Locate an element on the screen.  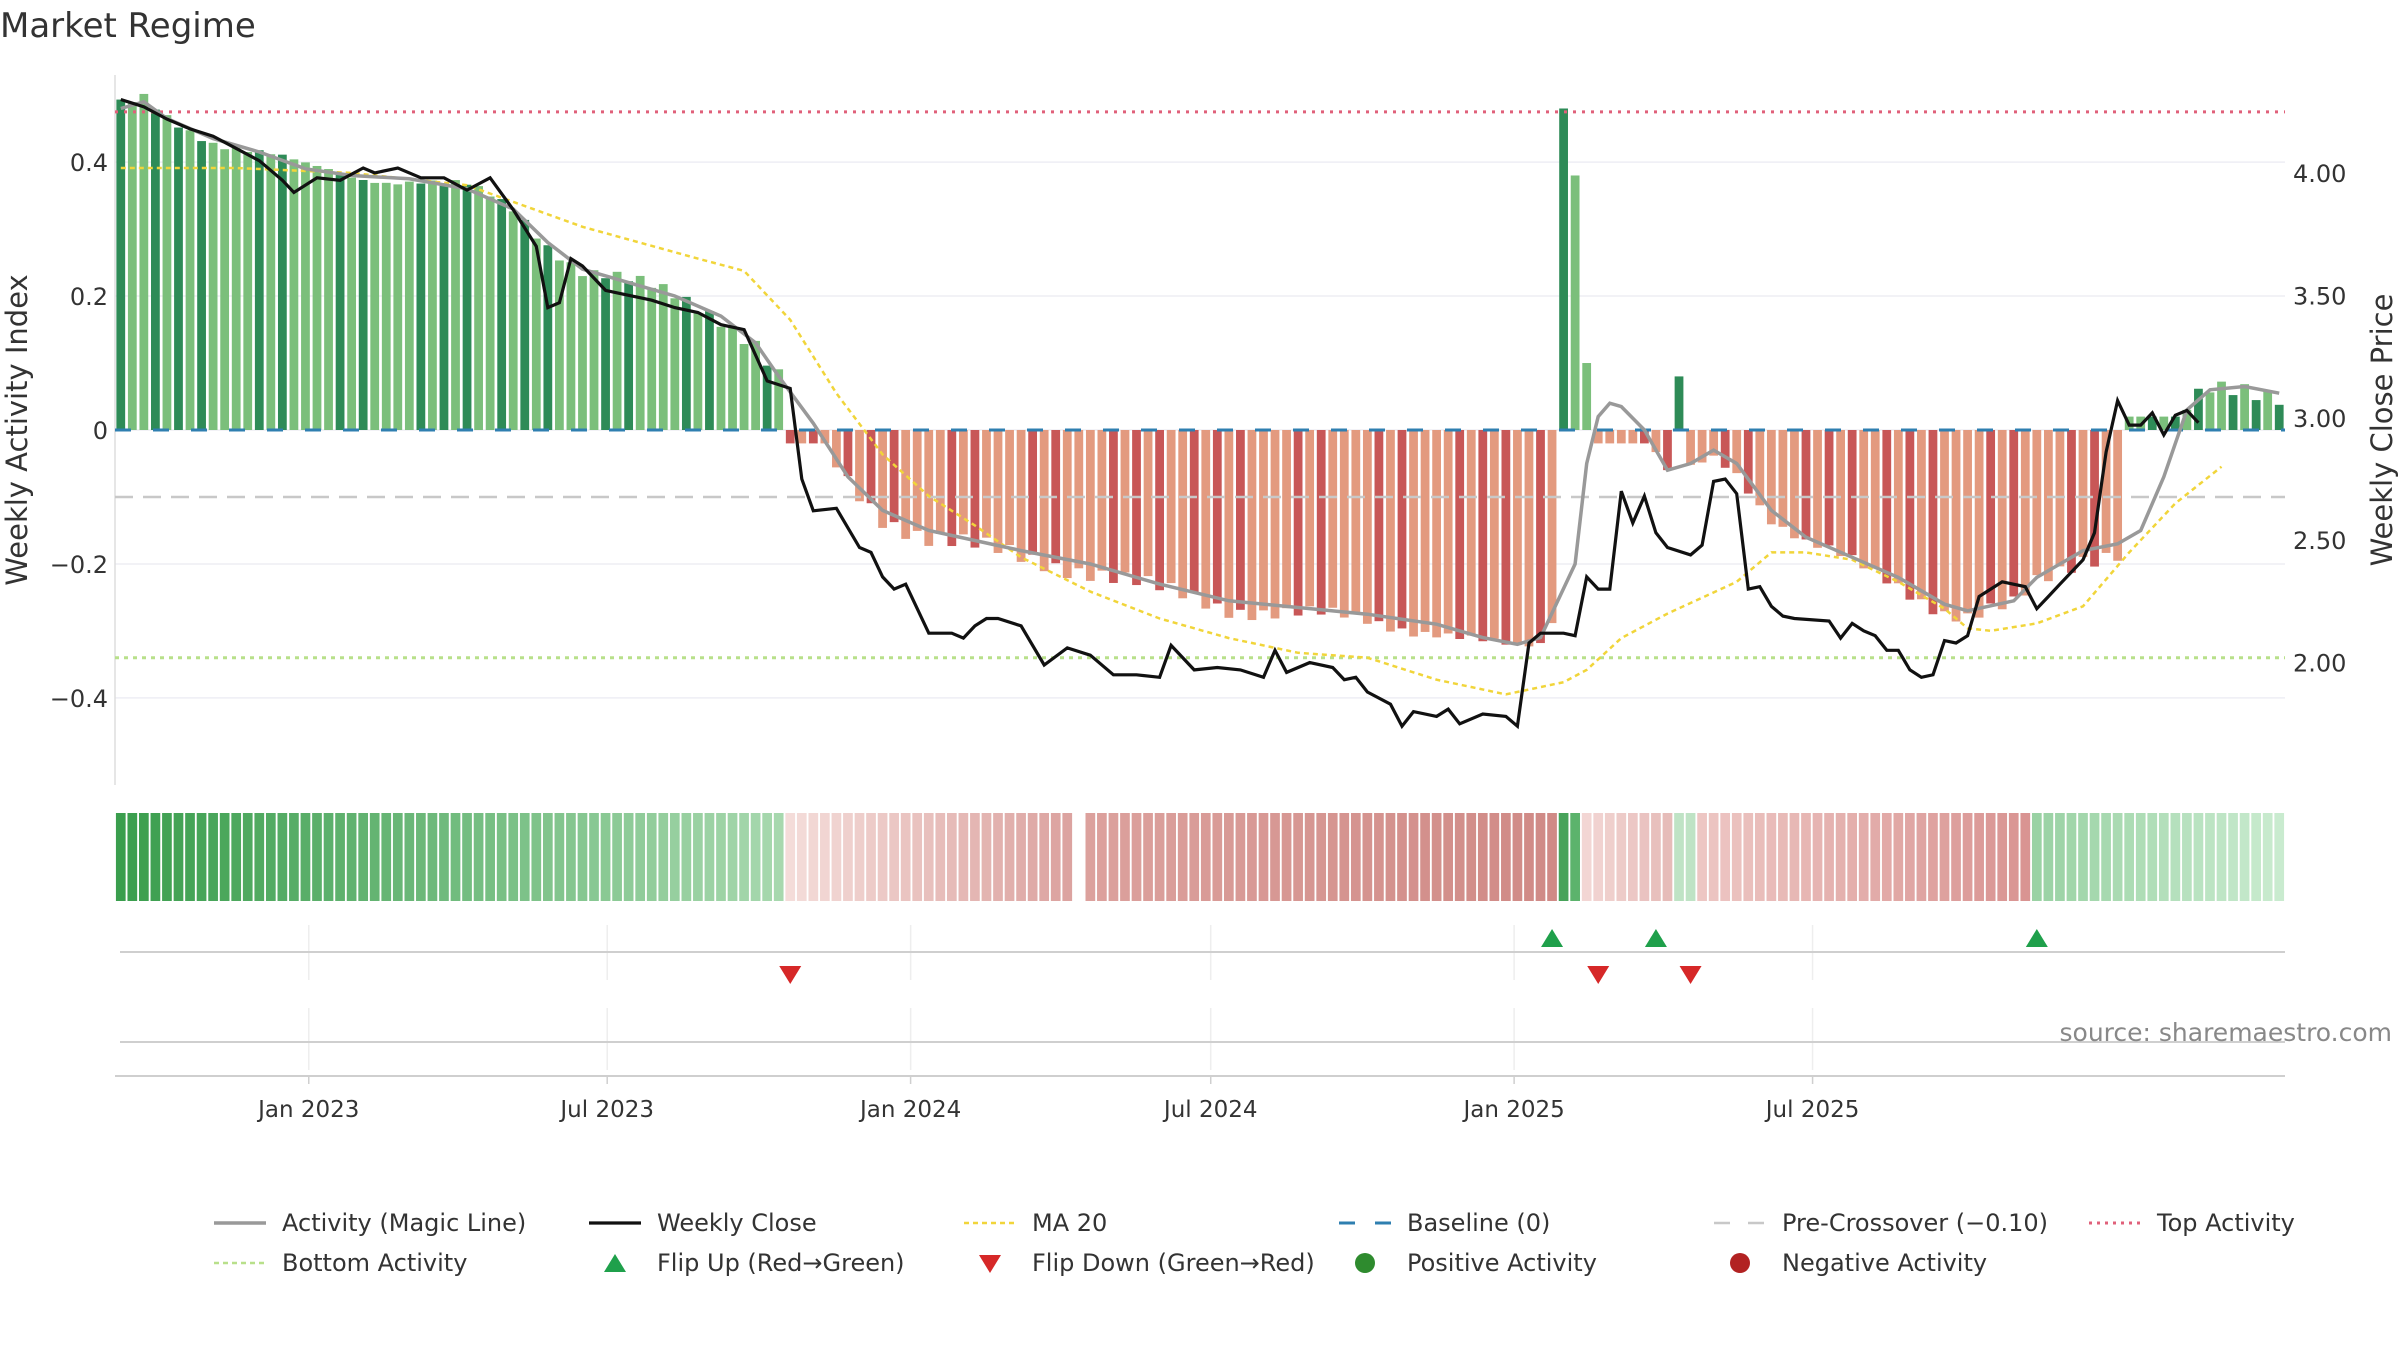
legend-item-flip-down: Flip Down (Green→Red) is located at coordinates (1147, 1263).